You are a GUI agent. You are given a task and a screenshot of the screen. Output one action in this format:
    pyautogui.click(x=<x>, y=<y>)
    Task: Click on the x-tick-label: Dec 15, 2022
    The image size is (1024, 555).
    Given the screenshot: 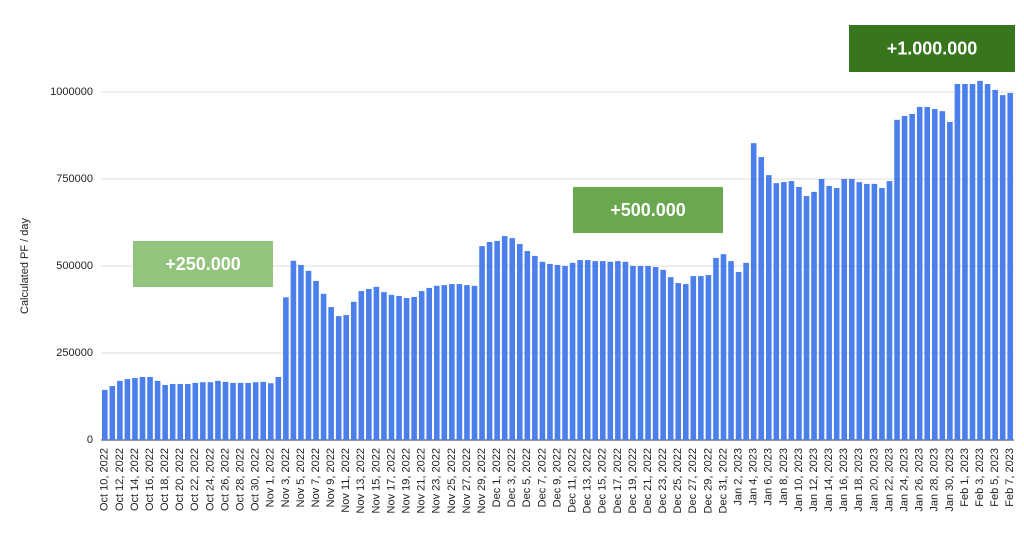 What is the action you would take?
    pyautogui.click(x=603, y=480)
    